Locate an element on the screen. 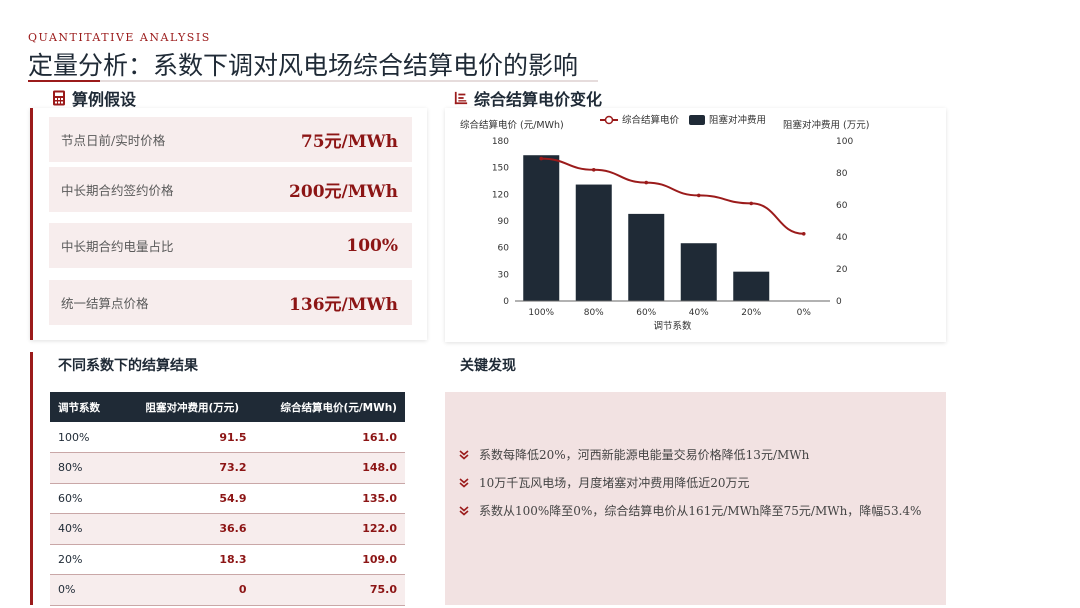 This screenshot has height=608, width=1080. hedging-cost-cell: 73.2 is located at coordinates (192, 468).